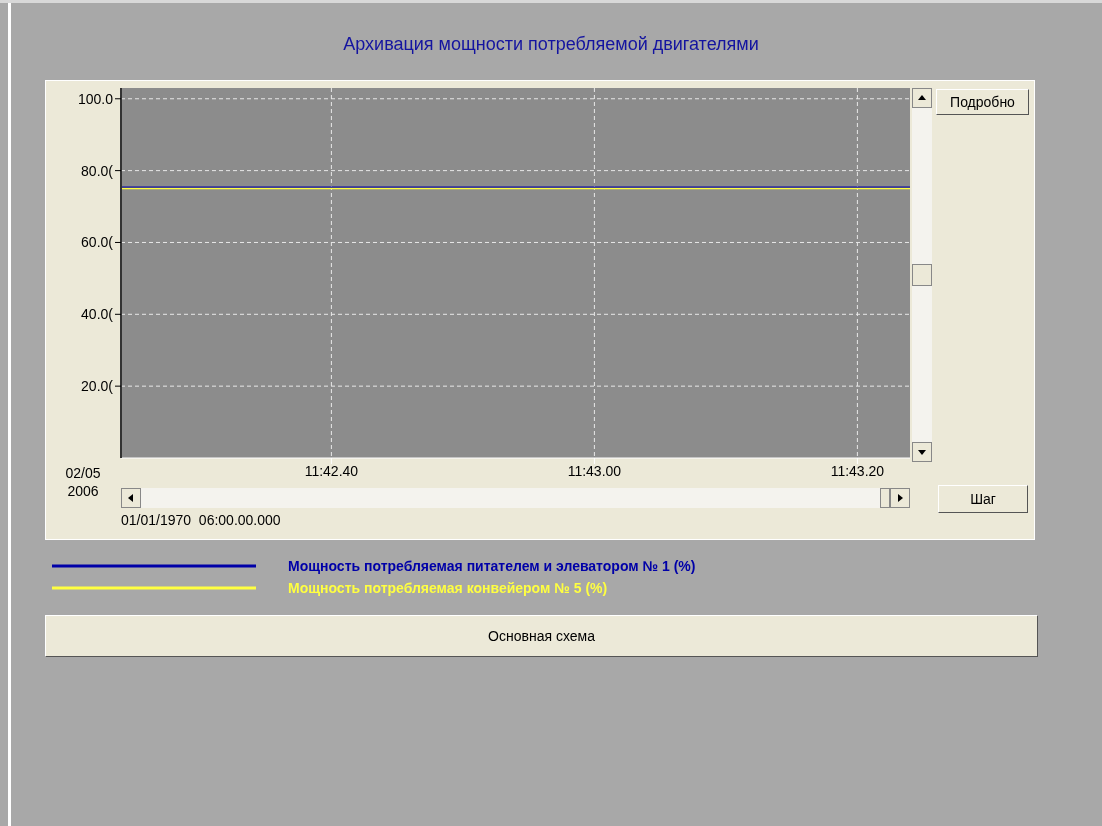 This screenshot has height=826, width=1102. What do you see at coordinates (594, 470) in the screenshot?
I see `x-tick-label: 11:43.00` at bounding box center [594, 470].